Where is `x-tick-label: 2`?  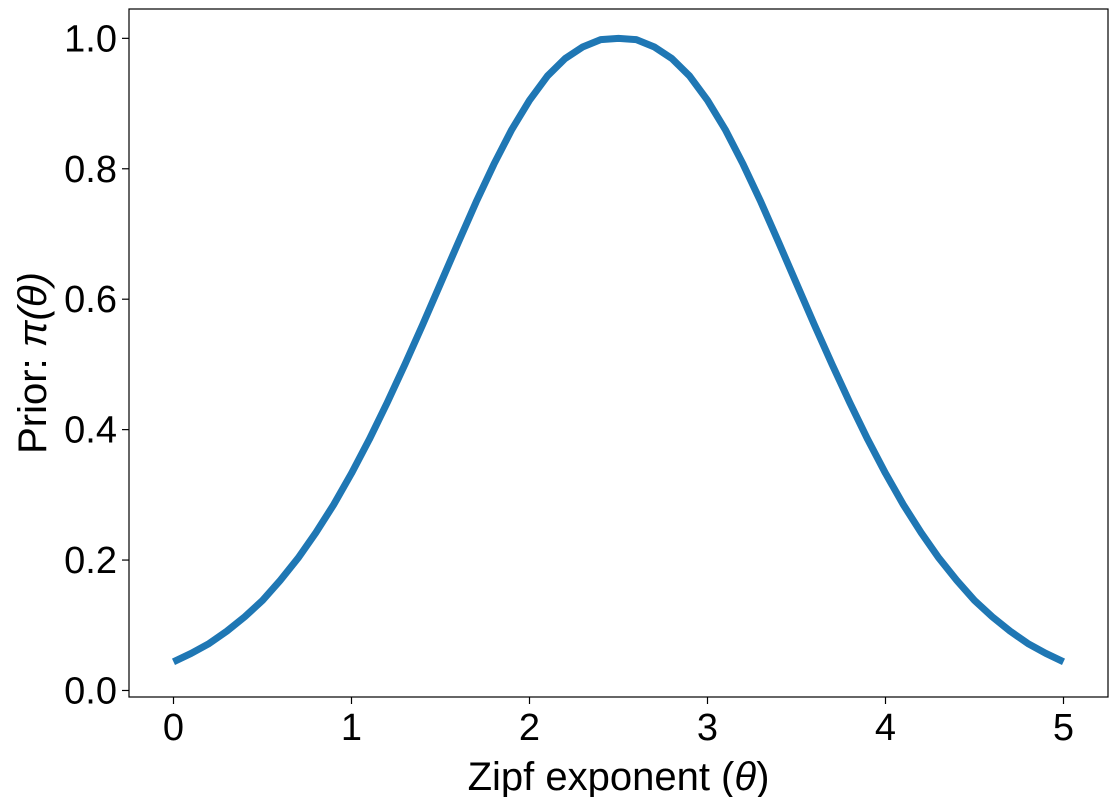
x-tick-label: 2 is located at coordinates (529, 728).